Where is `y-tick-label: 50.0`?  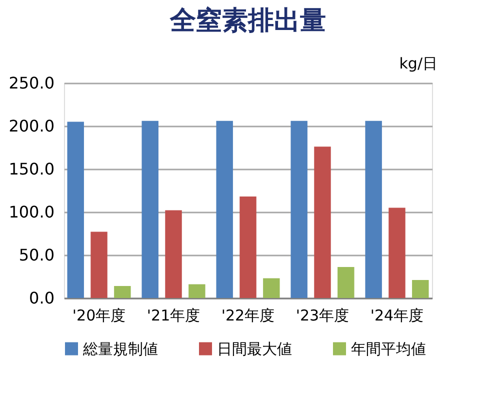 y-tick-label: 50.0 is located at coordinates (36, 255).